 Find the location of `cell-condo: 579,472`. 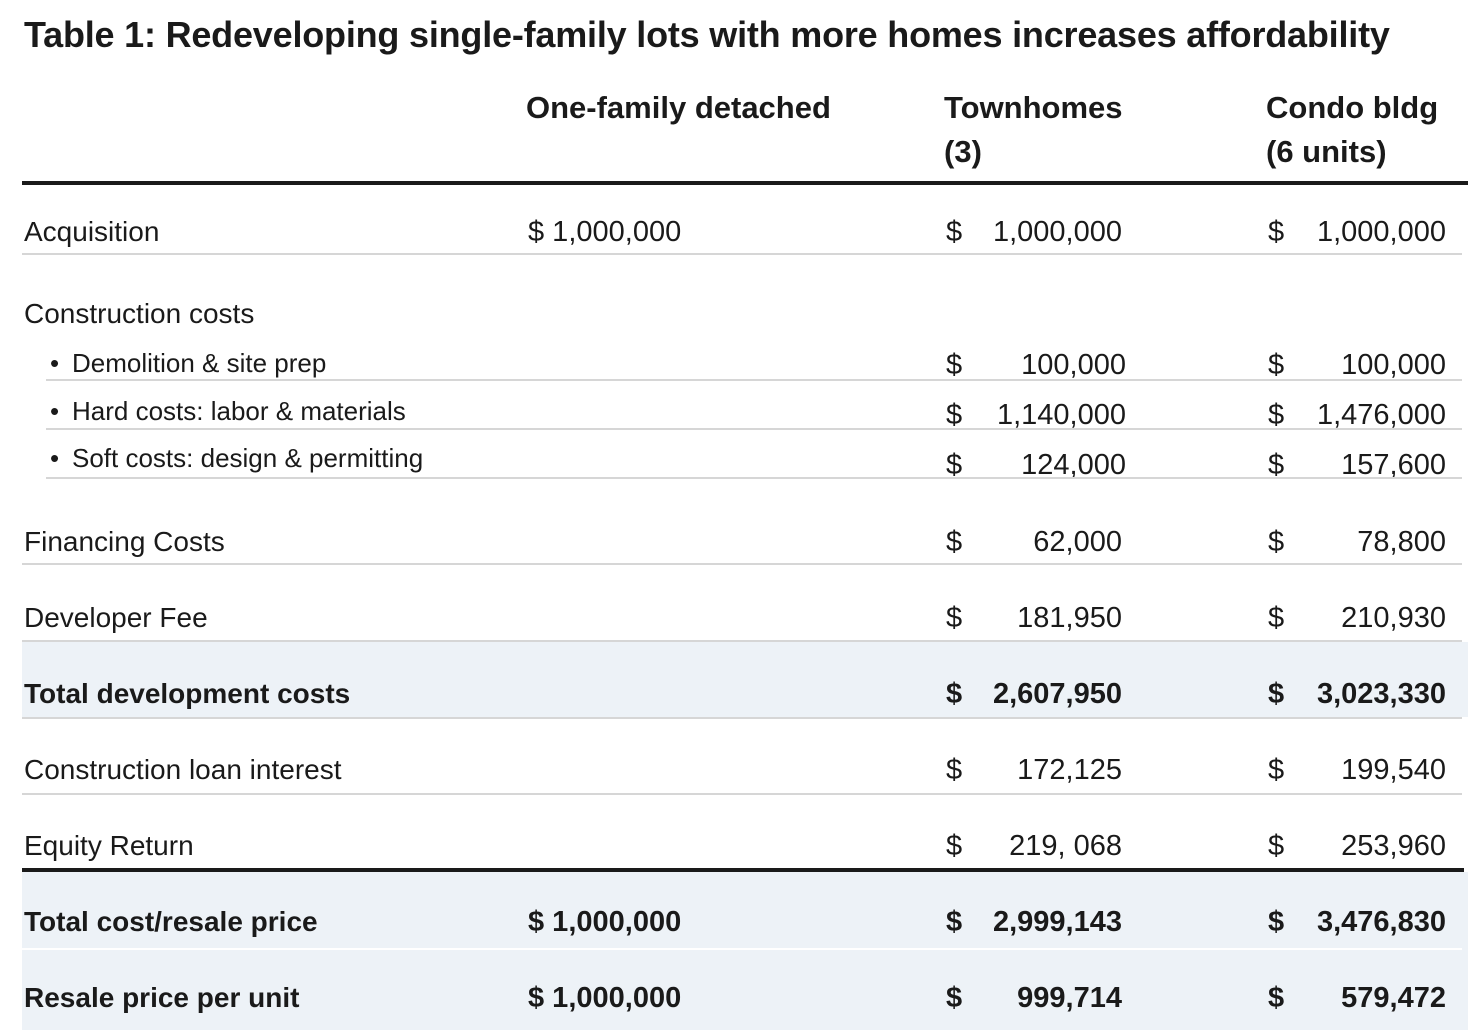

cell-condo: 579,472 is located at coordinates (1393, 998).